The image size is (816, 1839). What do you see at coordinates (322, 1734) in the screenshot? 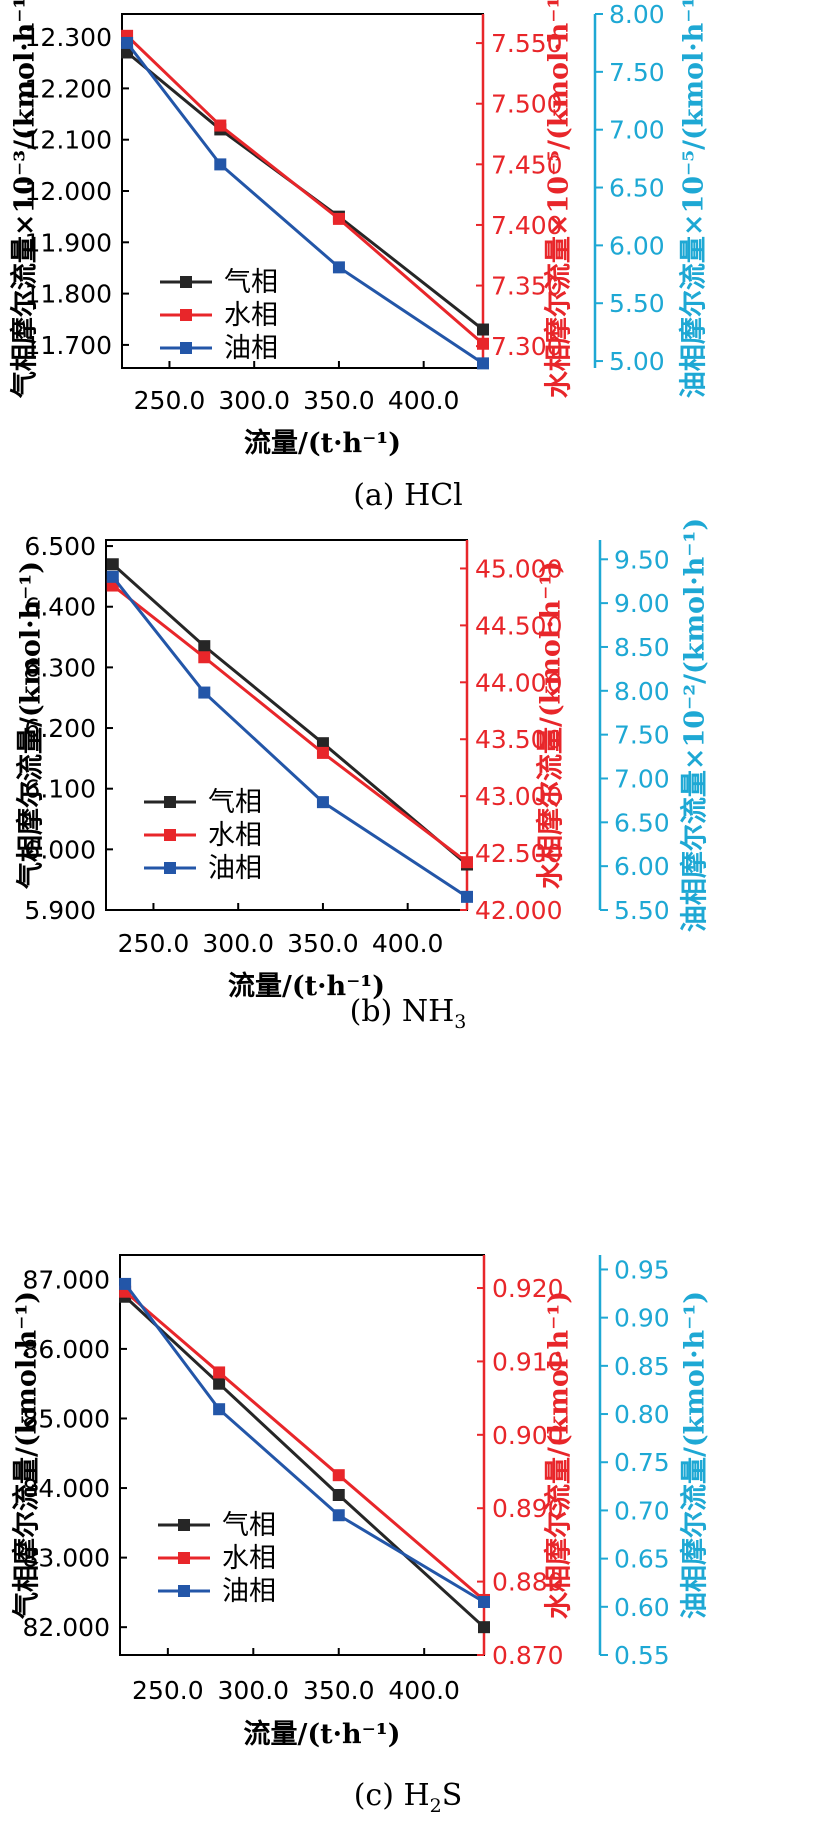
I see `x-axis-label: 流量/(t·h⁻¹)` at bounding box center [322, 1734].